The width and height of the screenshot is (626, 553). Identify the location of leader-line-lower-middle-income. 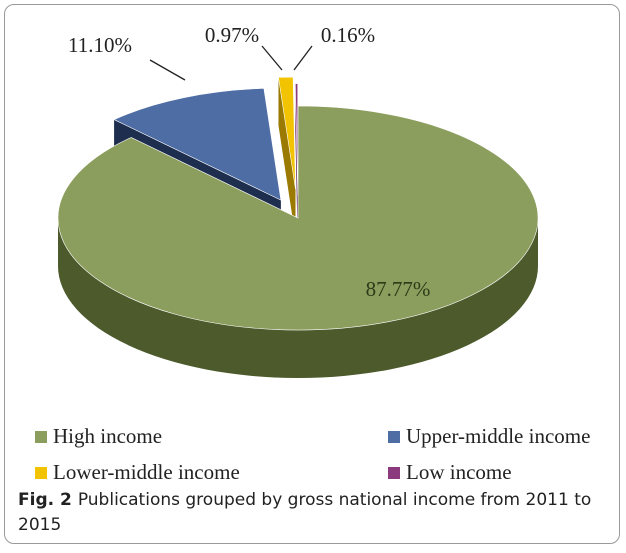
(272, 58).